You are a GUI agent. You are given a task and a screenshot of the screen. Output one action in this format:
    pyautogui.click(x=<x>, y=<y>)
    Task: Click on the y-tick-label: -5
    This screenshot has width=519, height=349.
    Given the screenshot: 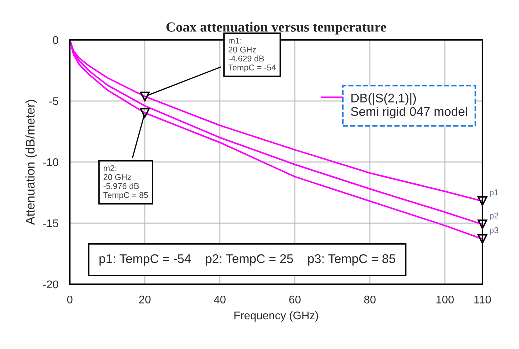 What is the action you would take?
    pyautogui.click(x=54, y=102)
    